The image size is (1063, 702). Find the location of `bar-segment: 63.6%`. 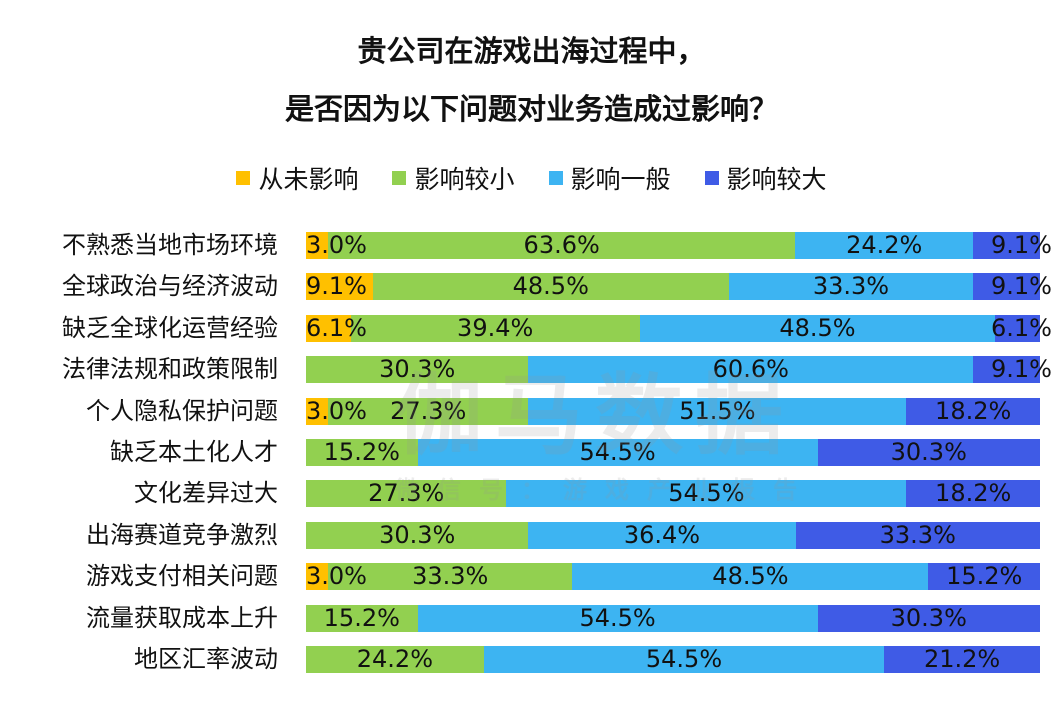

bar-segment: 63.6% is located at coordinates (562, 245).